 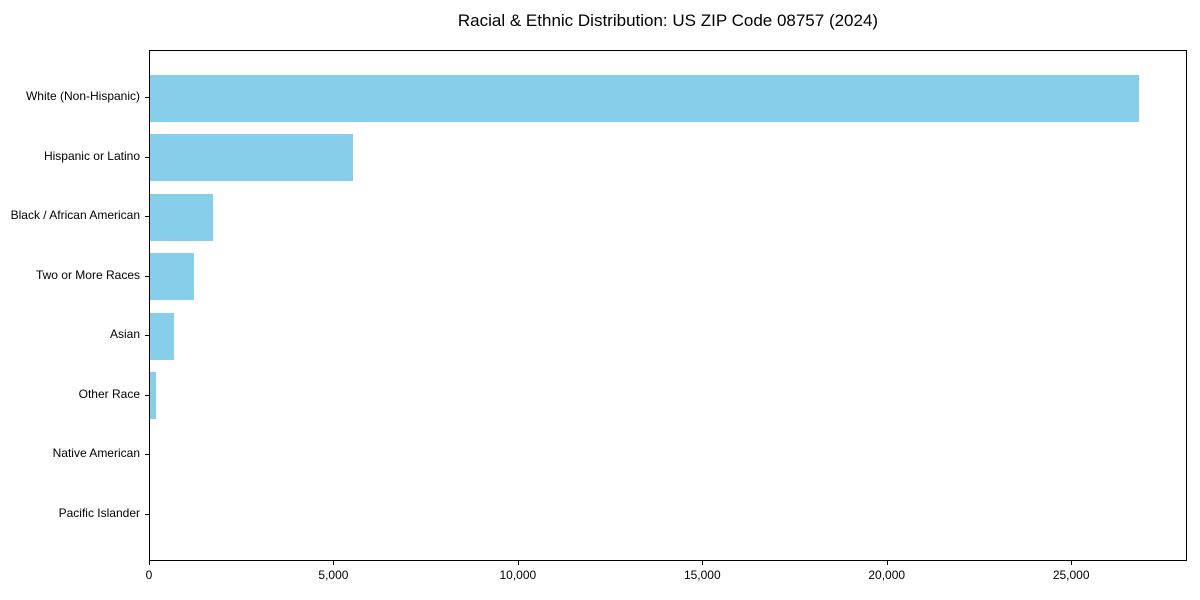 I want to click on y-axis-label: Pacific Islander, so click(x=99, y=513).